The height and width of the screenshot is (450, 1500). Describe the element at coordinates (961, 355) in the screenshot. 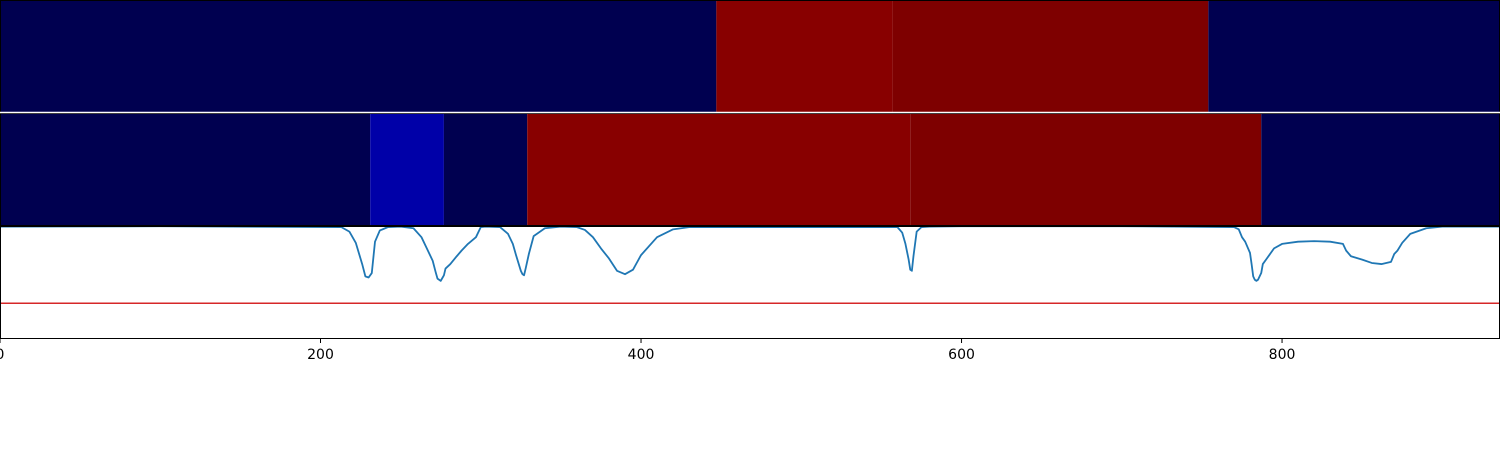

I see `x-tick-label: 600` at that location.